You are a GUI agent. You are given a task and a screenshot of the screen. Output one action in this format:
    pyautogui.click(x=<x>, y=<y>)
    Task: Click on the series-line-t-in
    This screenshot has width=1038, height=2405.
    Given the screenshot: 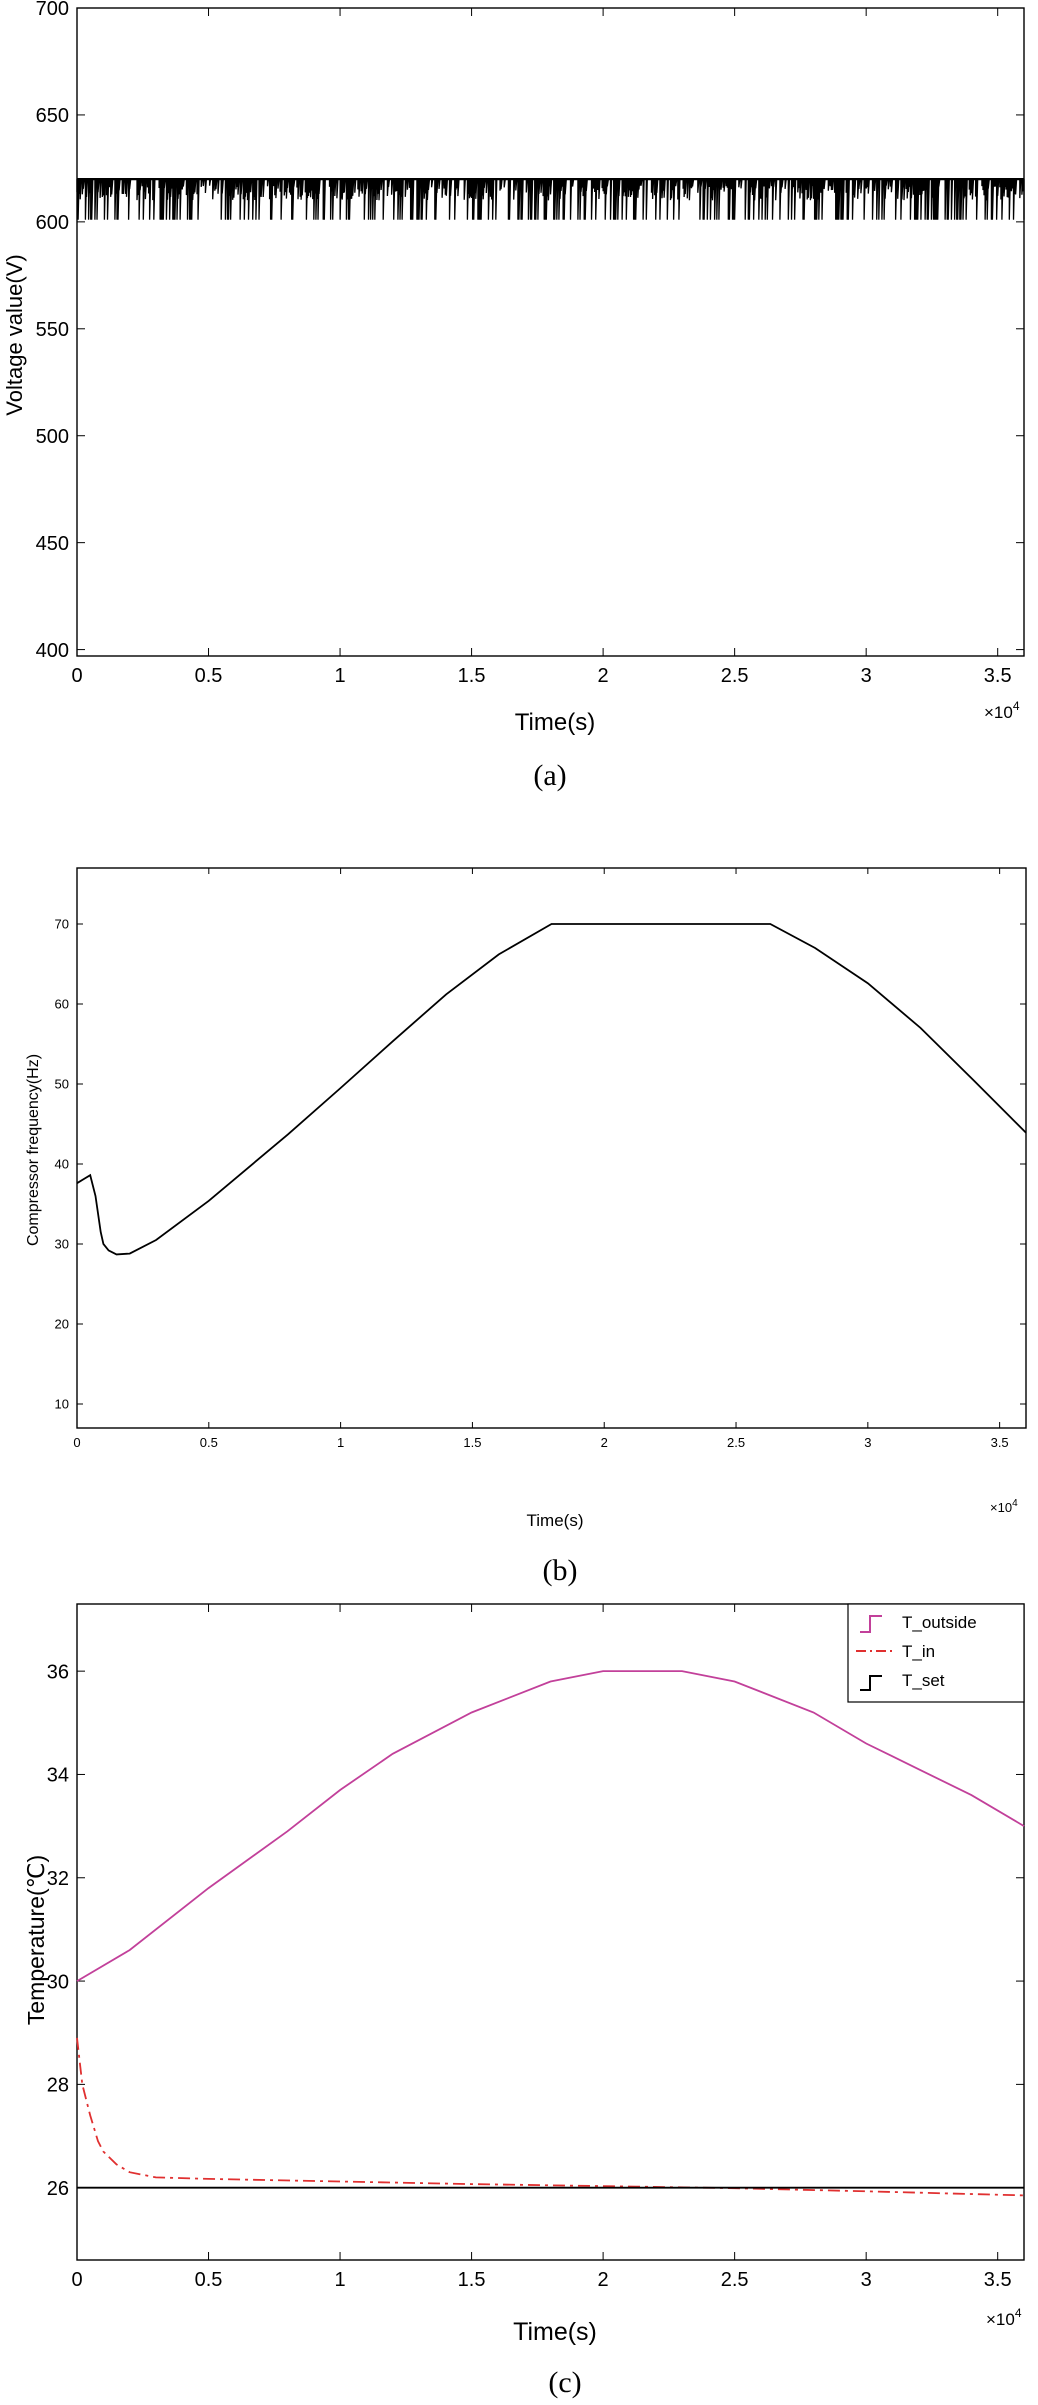 What is the action you would take?
    pyautogui.click(x=550, y=2117)
    